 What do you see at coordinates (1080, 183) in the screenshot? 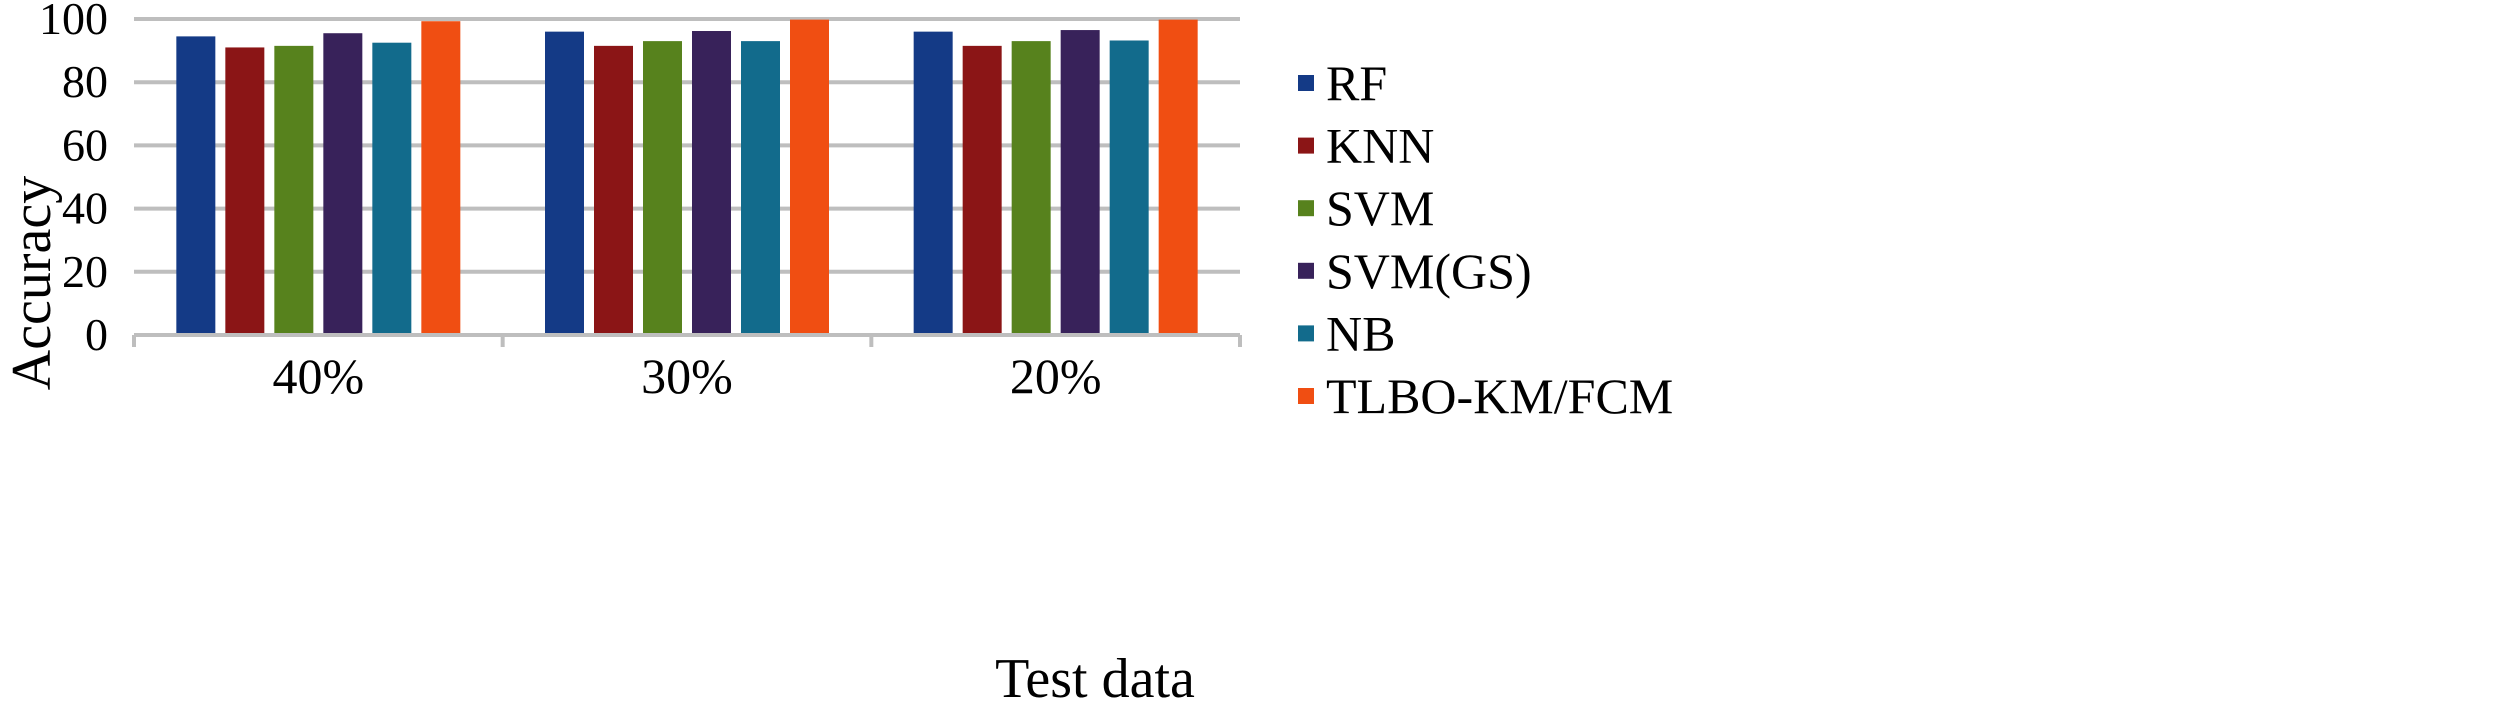
I see `bar-svm-gs--2` at bounding box center [1080, 183].